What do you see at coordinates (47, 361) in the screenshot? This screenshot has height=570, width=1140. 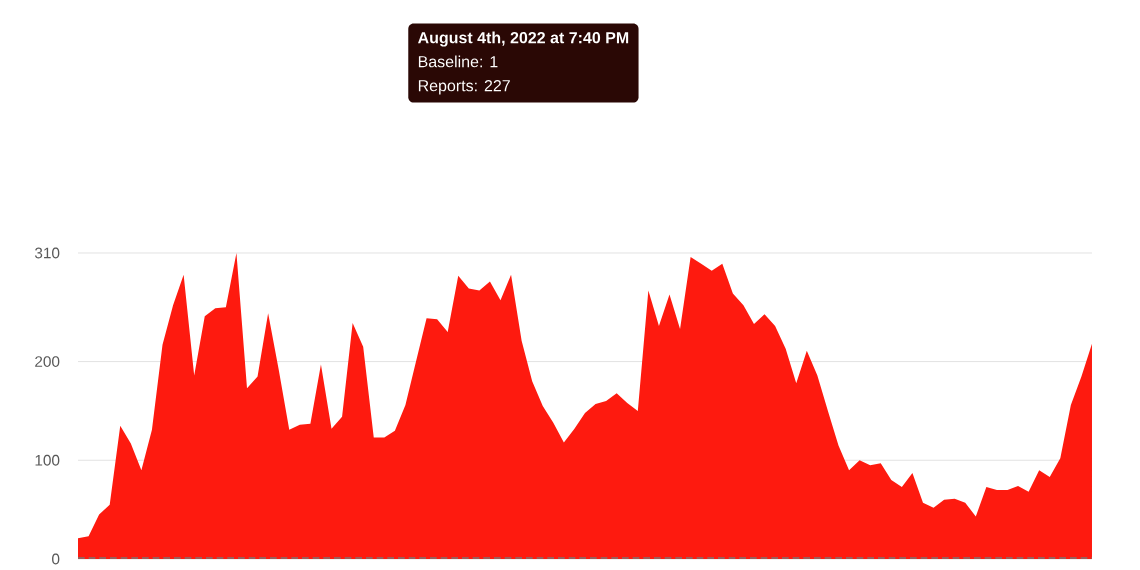 I see `y-tick-label: 200` at bounding box center [47, 361].